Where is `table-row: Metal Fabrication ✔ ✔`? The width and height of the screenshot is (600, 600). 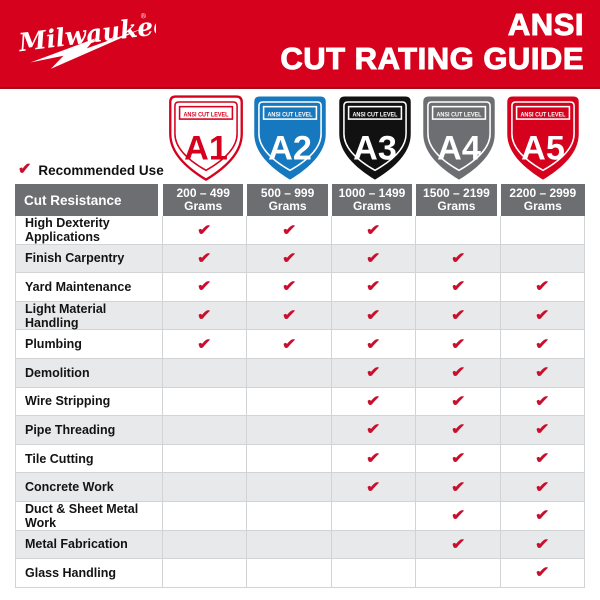
table-row: Metal Fabrication ✔ ✔ is located at coordinates (300, 545).